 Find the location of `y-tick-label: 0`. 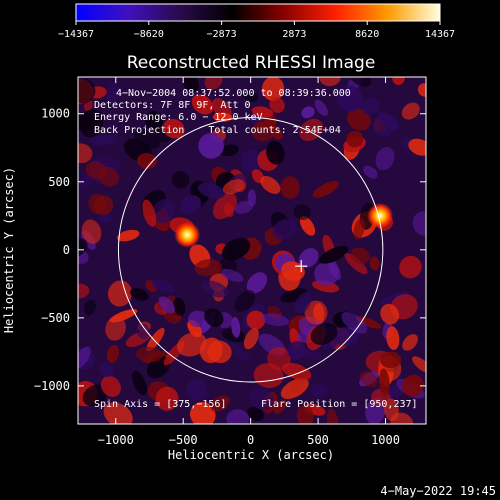

y-tick-label: 0 is located at coordinates (66, 250).